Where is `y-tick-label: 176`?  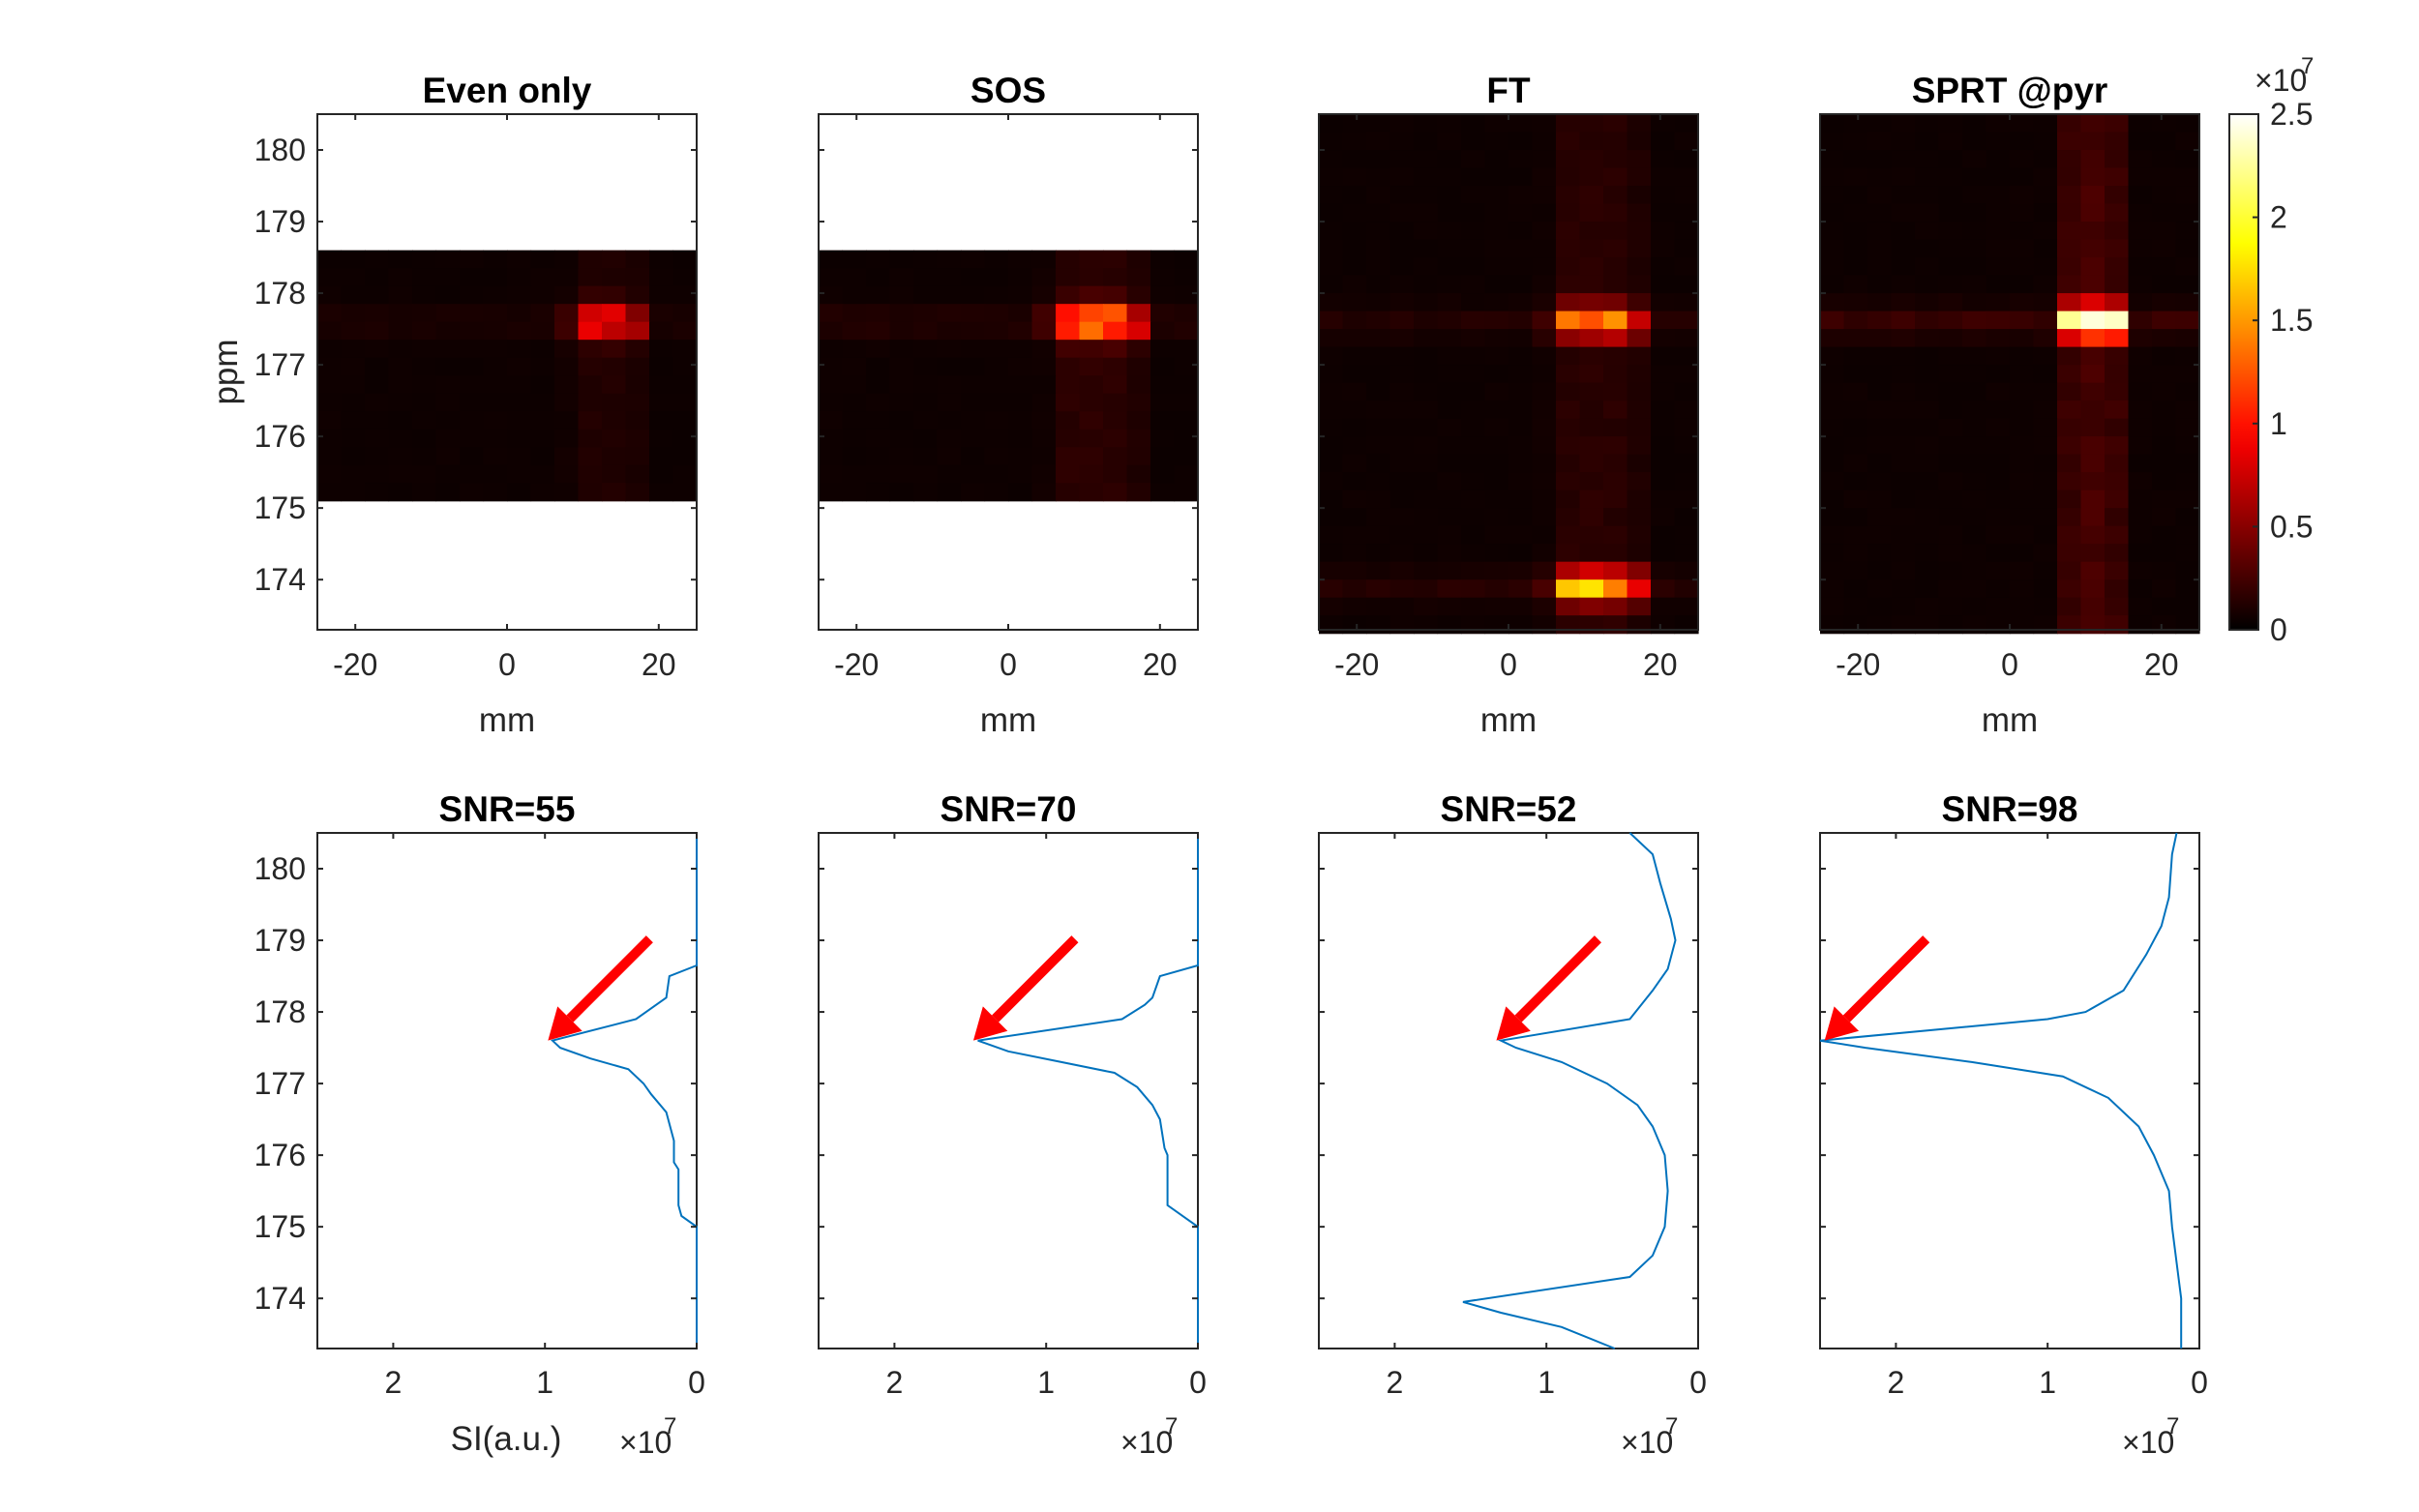
y-tick-label: 176 is located at coordinates (280, 437).